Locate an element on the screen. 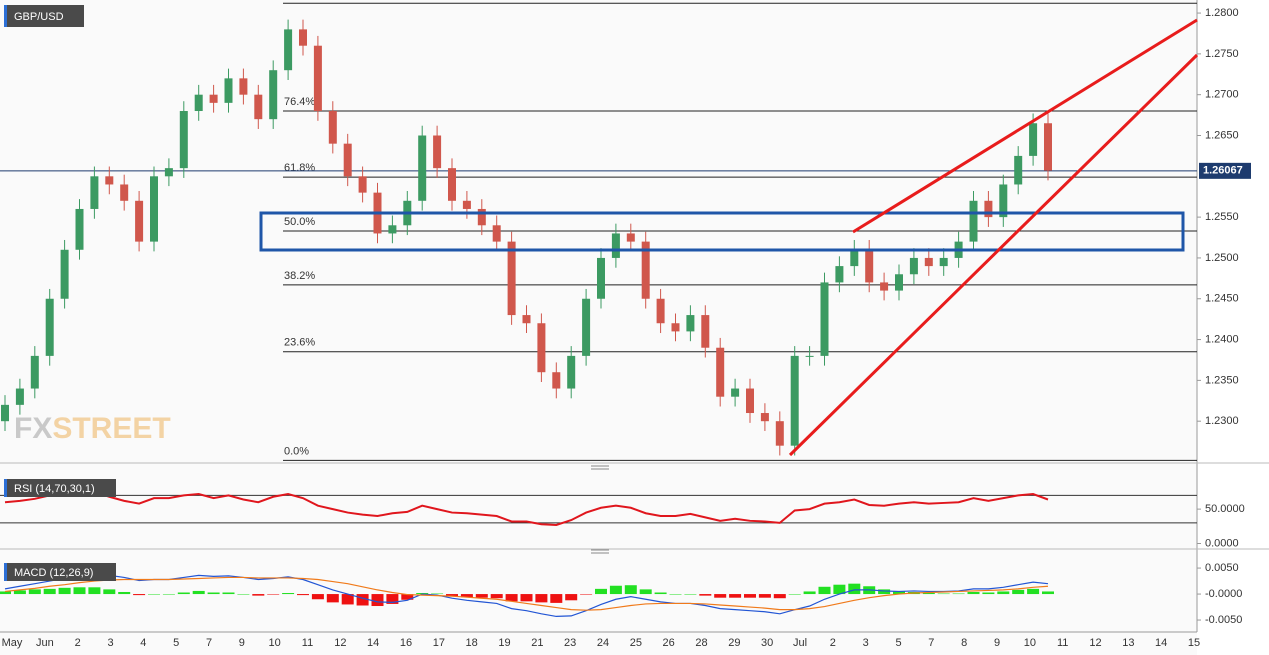 This screenshot has height=655, width=1269. x-tick-label: 15 is located at coordinates (1194, 643).